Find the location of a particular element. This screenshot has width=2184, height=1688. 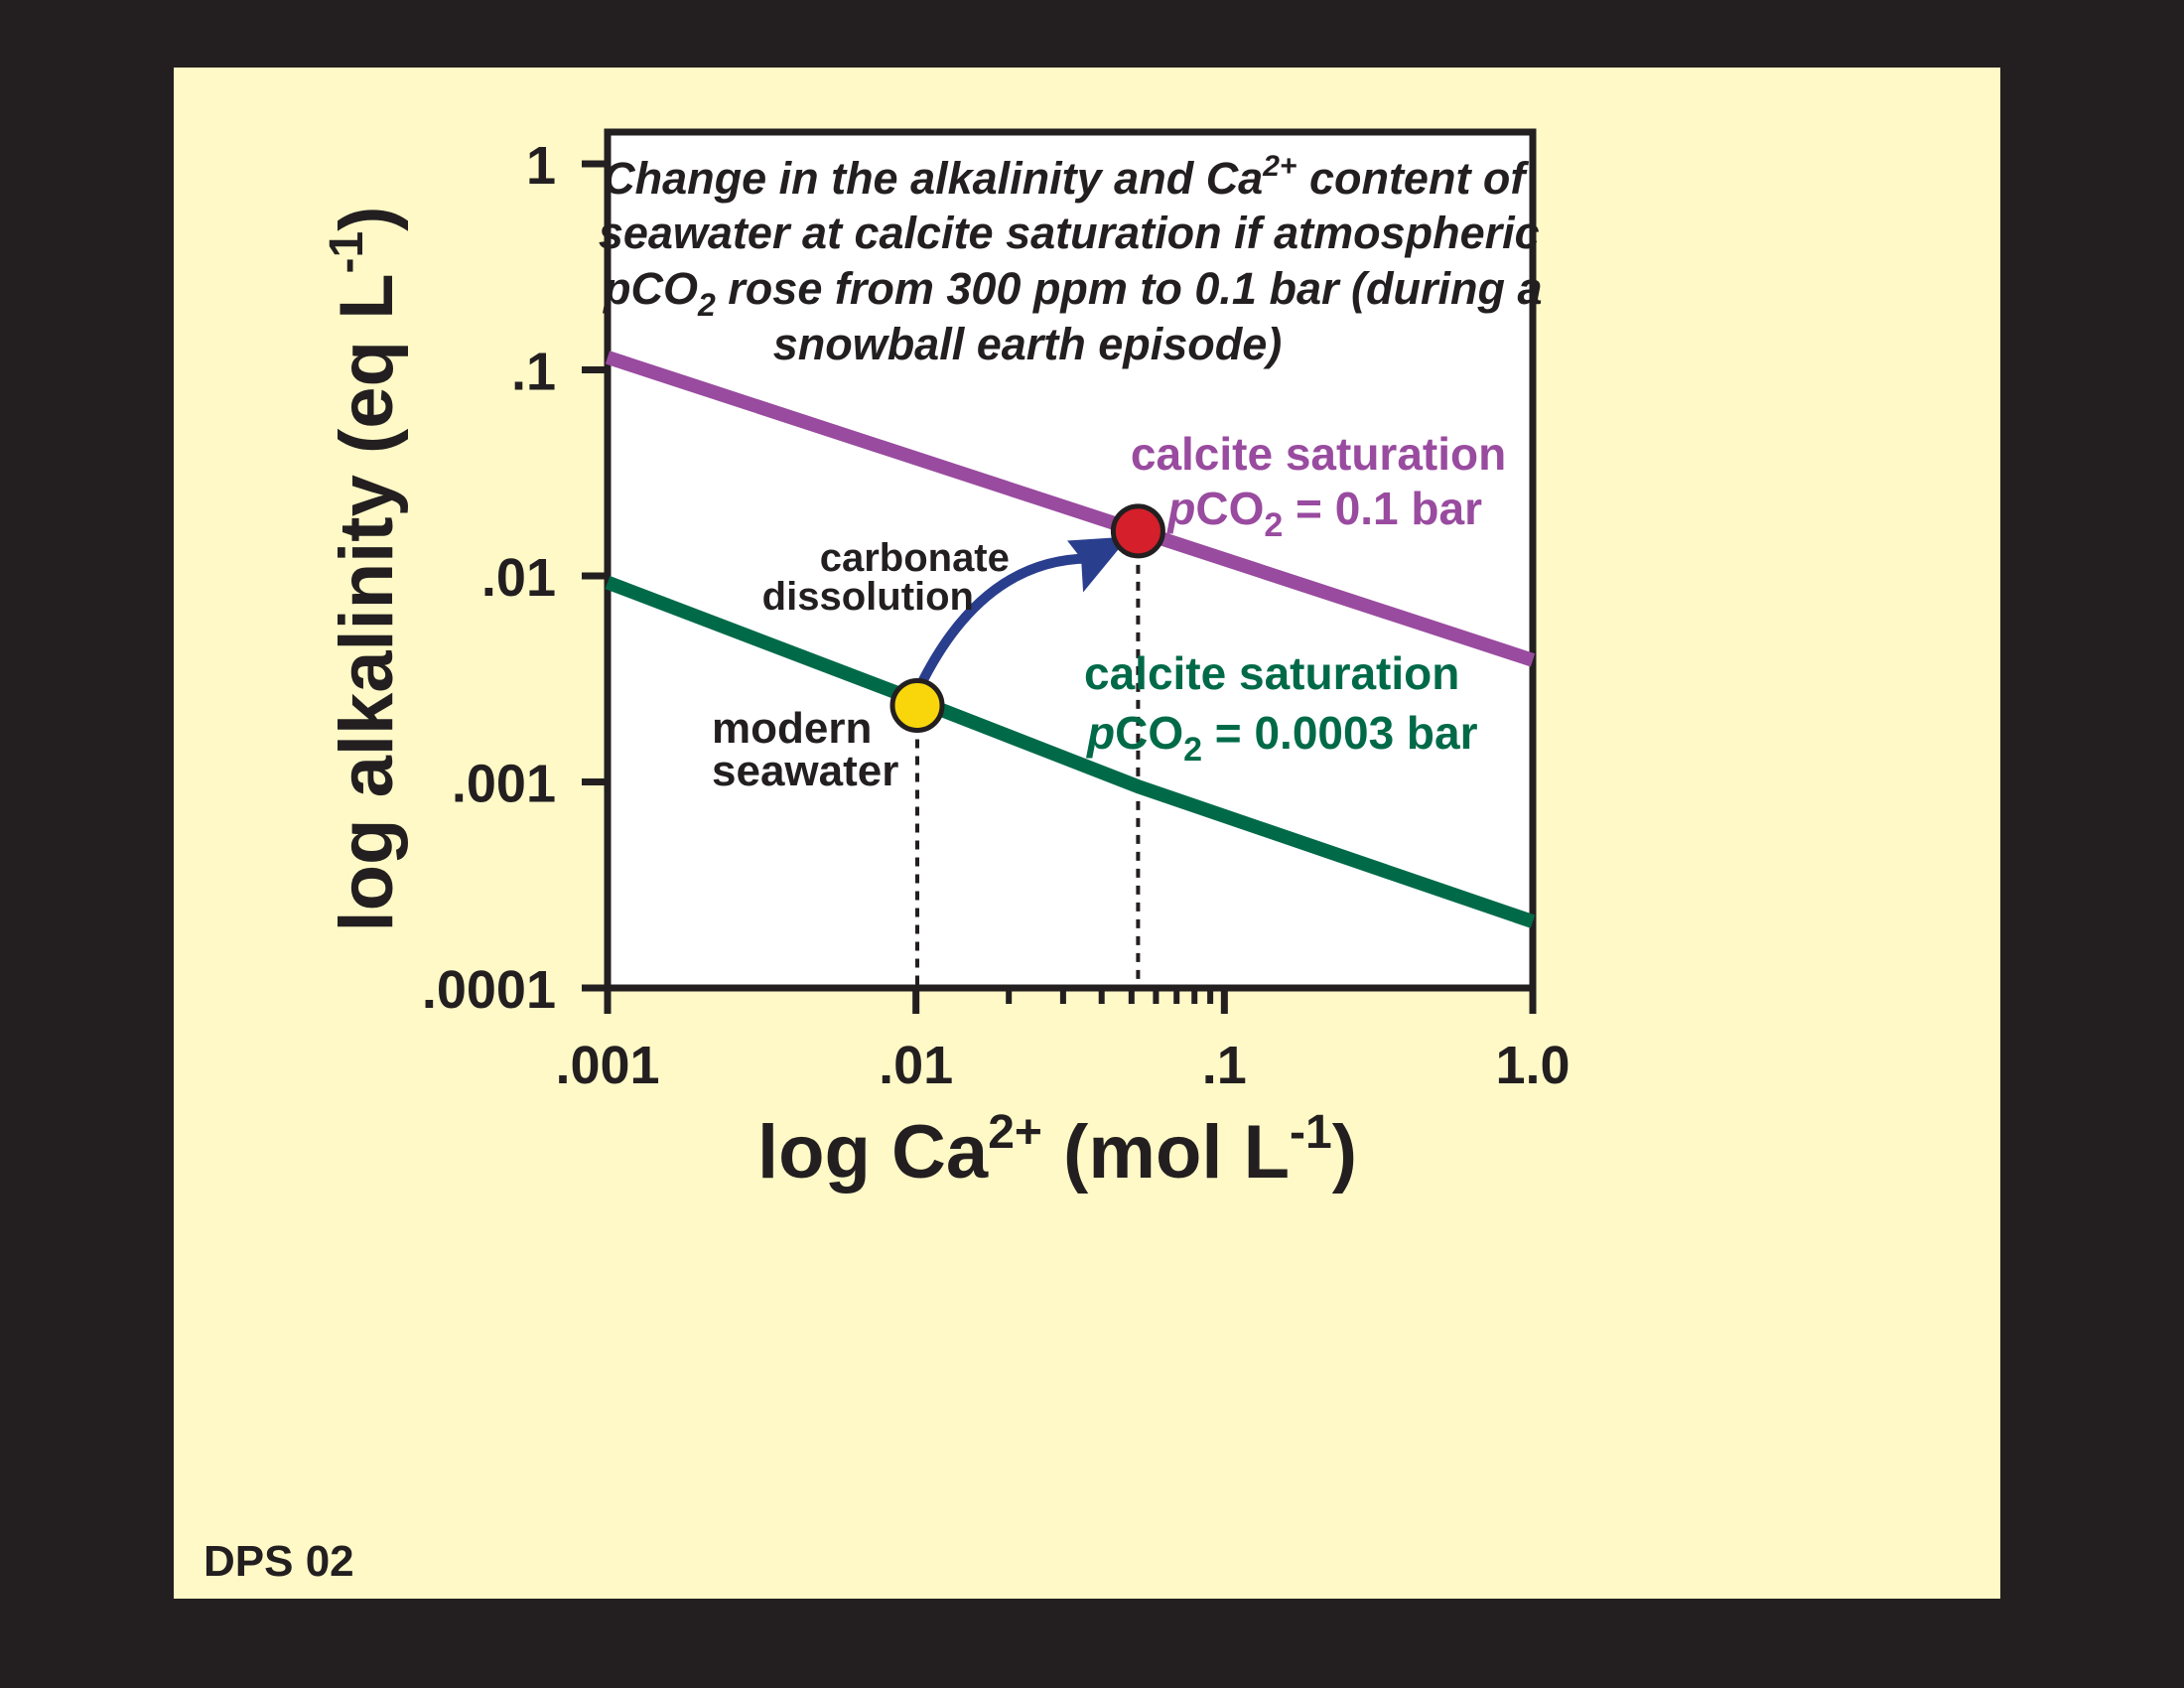

dissolution-arrow is located at coordinates (1022, 612).